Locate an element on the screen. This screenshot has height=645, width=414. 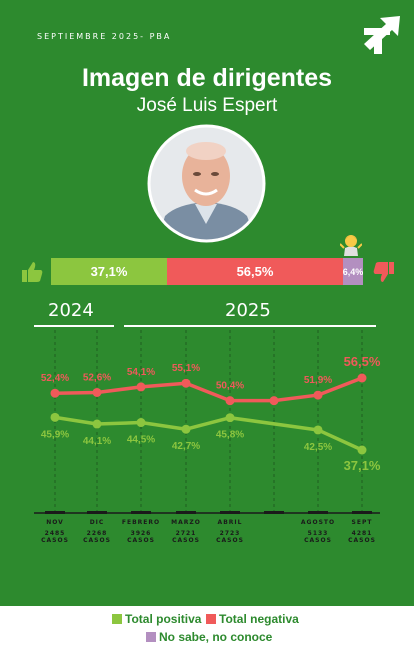
legend-item-positive: Total positiva is located at coordinates (156, 619).